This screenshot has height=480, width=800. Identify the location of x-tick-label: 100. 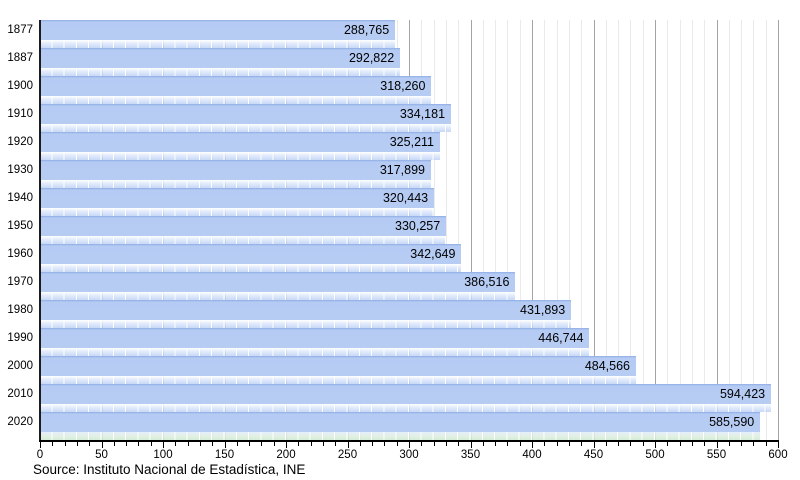
(163, 455).